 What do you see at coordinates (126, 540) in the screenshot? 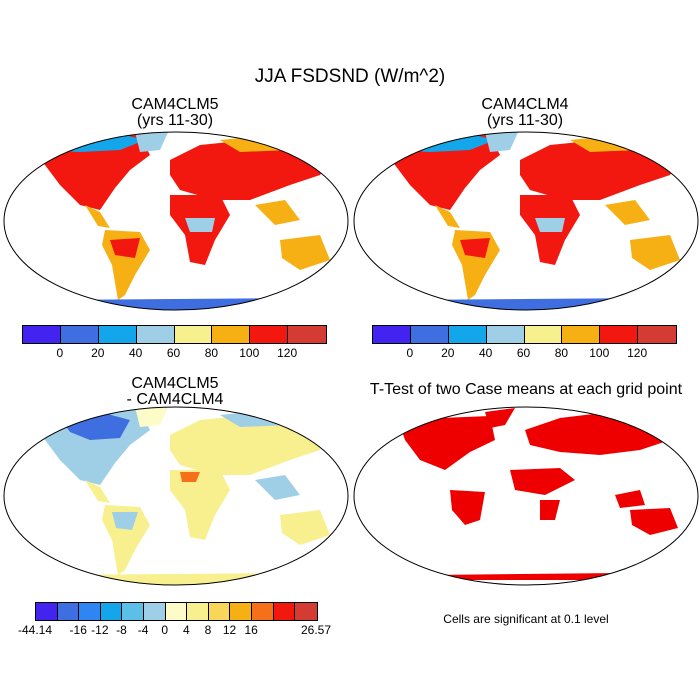
I see `land-south-america` at bounding box center [126, 540].